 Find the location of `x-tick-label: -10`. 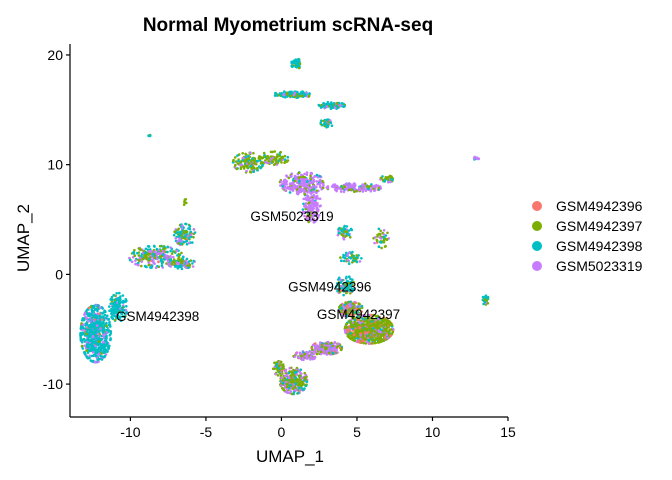

x-tick-label: -10 is located at coordinates (130, 432).